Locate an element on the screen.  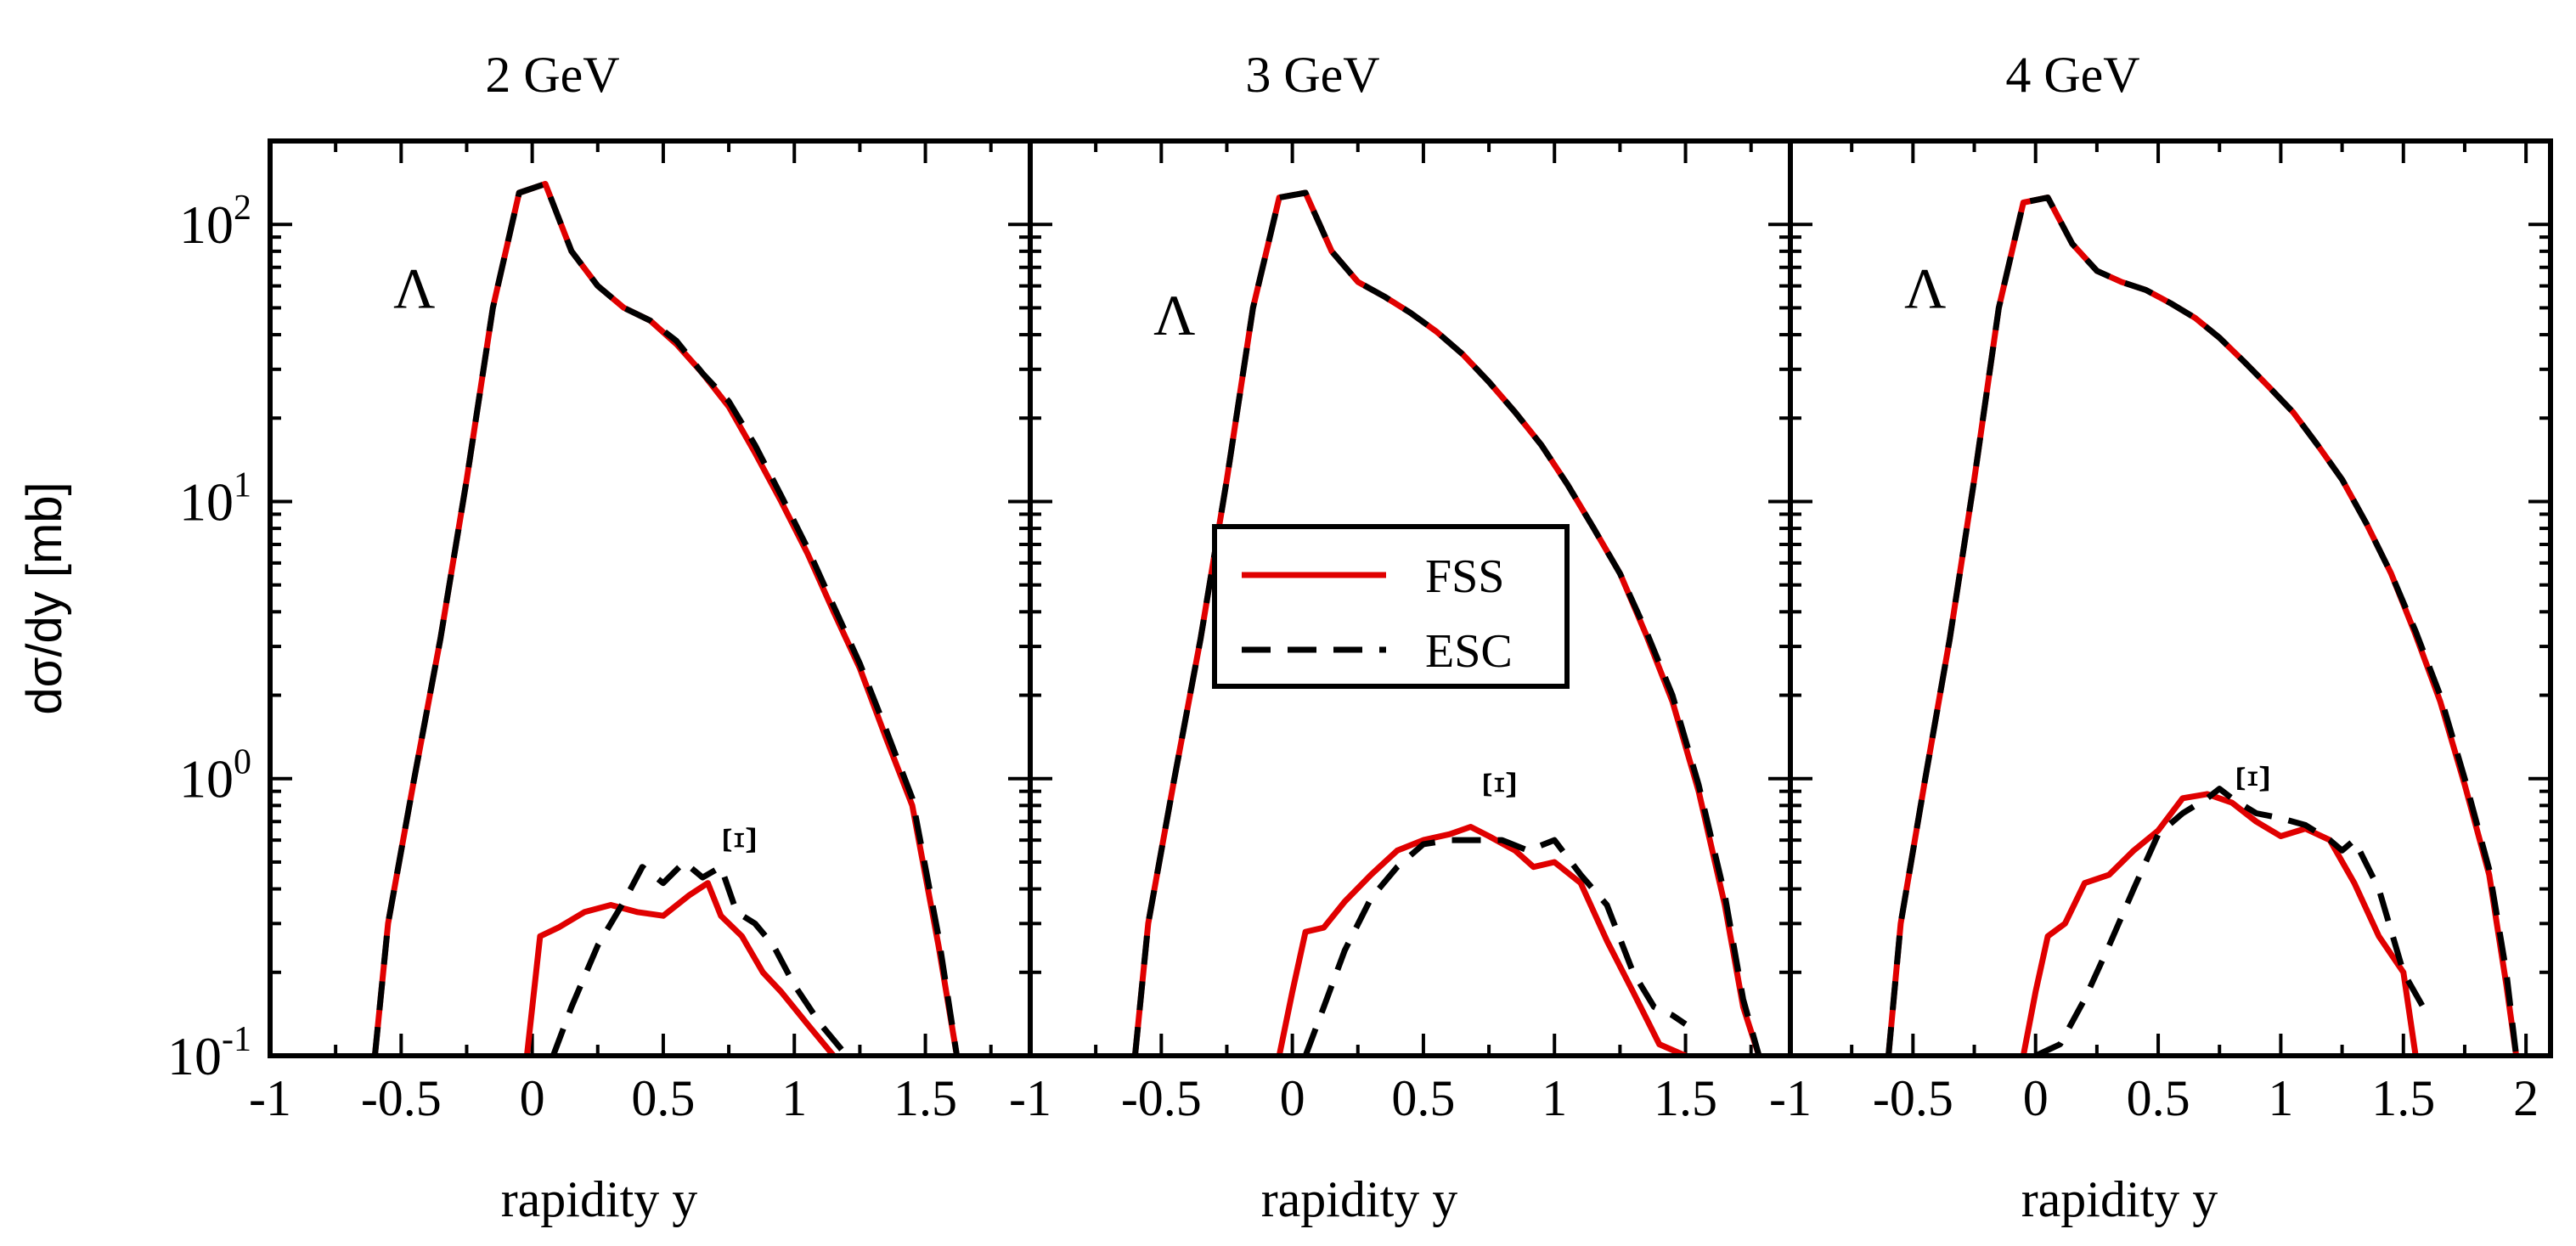
y-tick-label: 10² is located at coordinates (215, 222).